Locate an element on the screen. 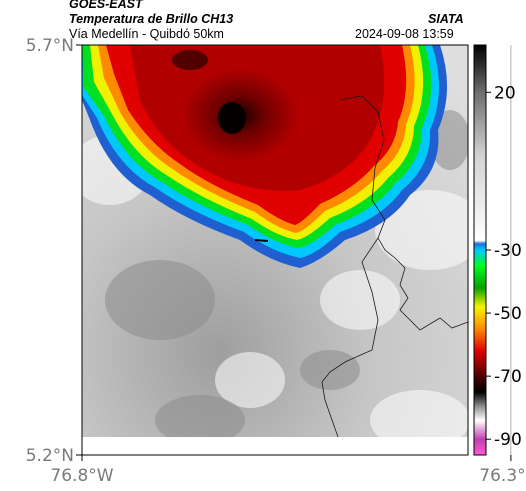 The image size is (526, 491). colorbar-tick-label: -50 is located at coordinates (508, 314).